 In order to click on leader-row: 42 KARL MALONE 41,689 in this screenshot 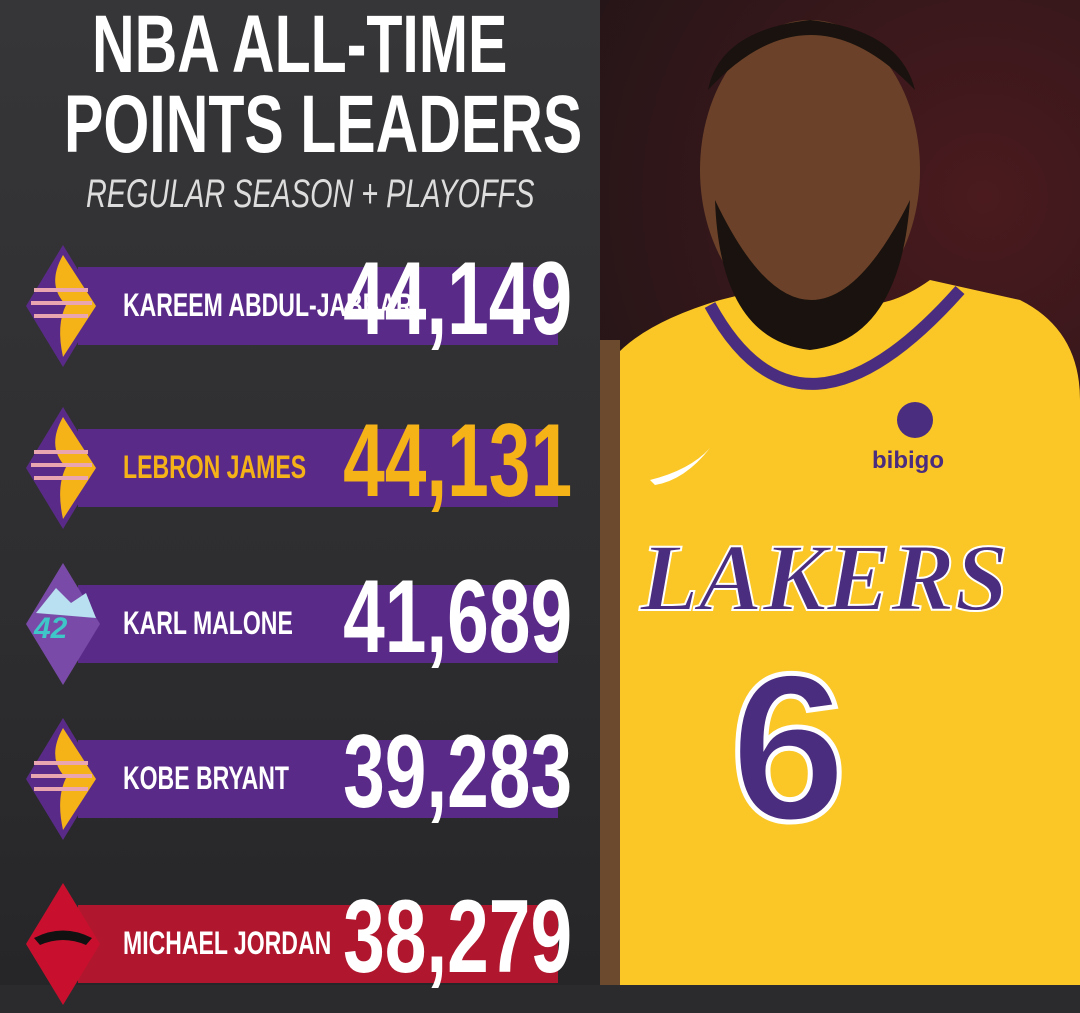, I will do `click(300, 626)`.